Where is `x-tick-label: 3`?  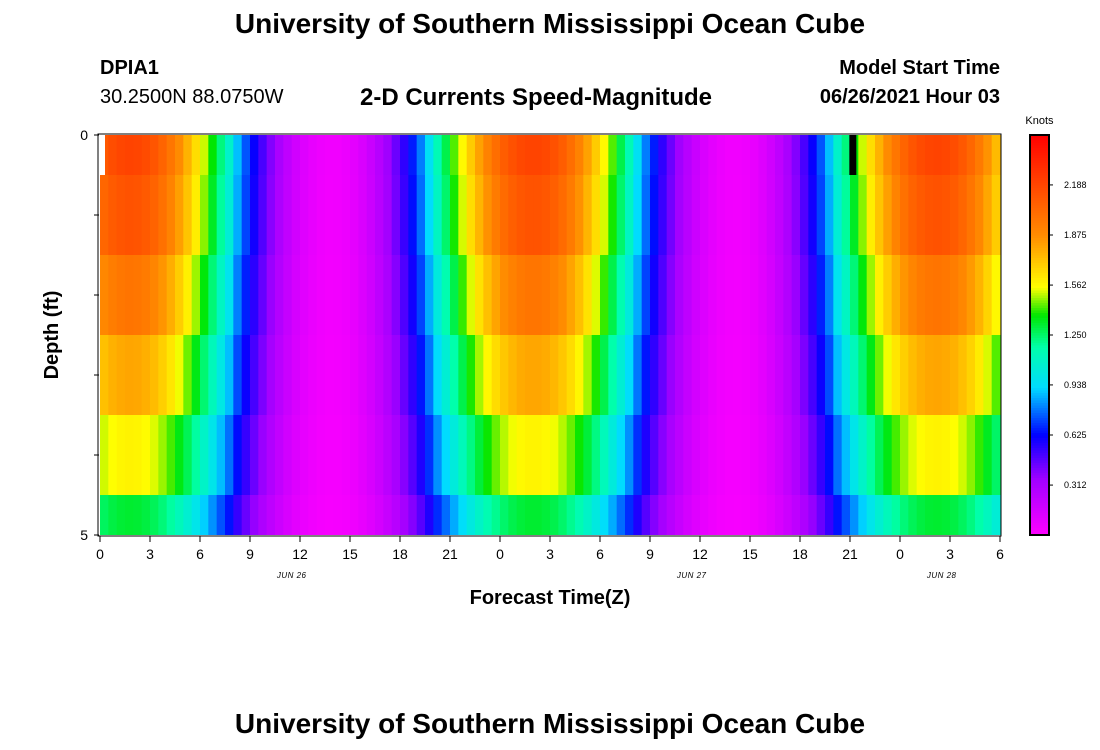
x-tick-label: 3 is located at coordinates (150, 554).